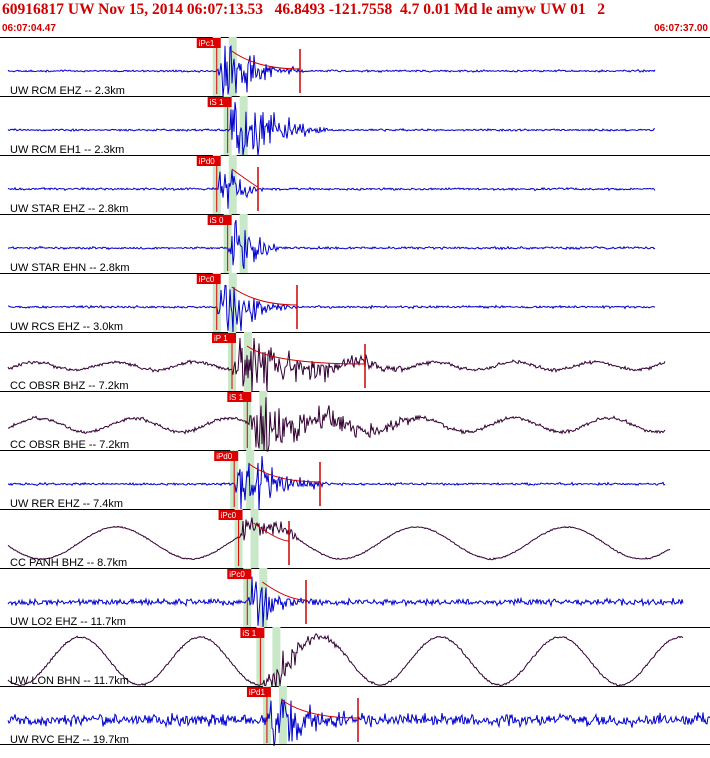  Describe the element at coordinates (66, 327) in the screenshot. I see `trace-label: UW RCS EHZ -- 3.0km` at that location.